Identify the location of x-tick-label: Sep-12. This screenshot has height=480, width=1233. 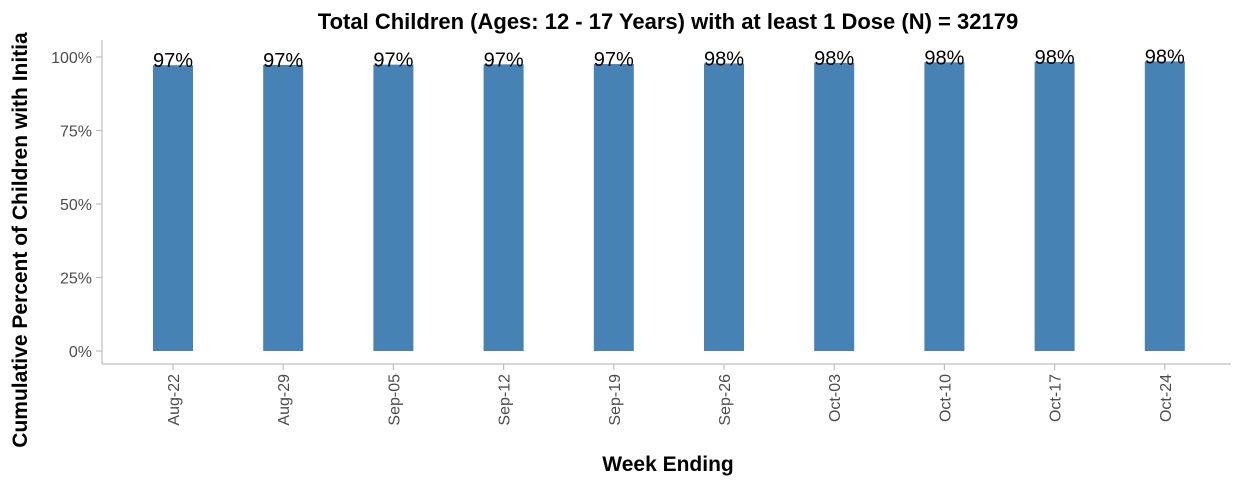
(505, 400).